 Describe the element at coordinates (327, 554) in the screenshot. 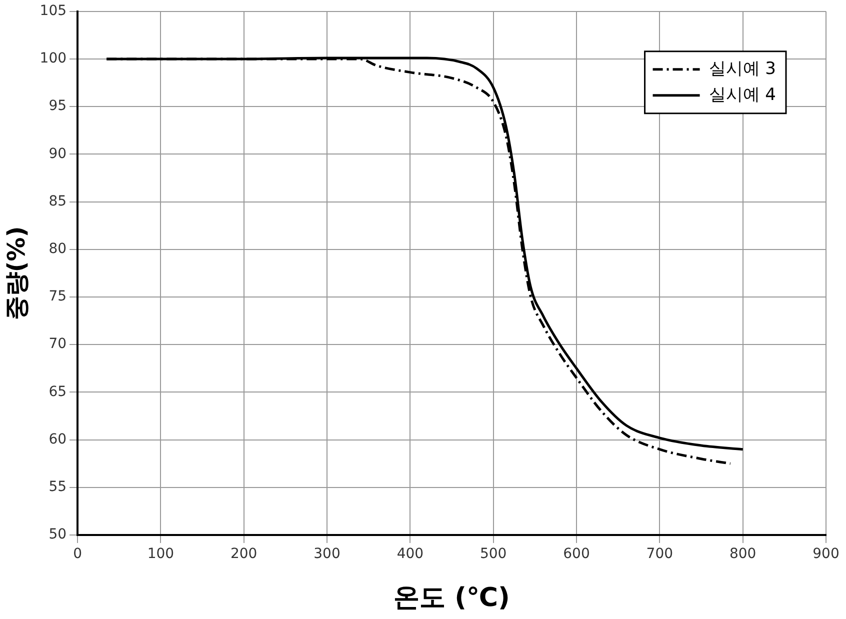

I see `x-tick-label: 300` at that location.